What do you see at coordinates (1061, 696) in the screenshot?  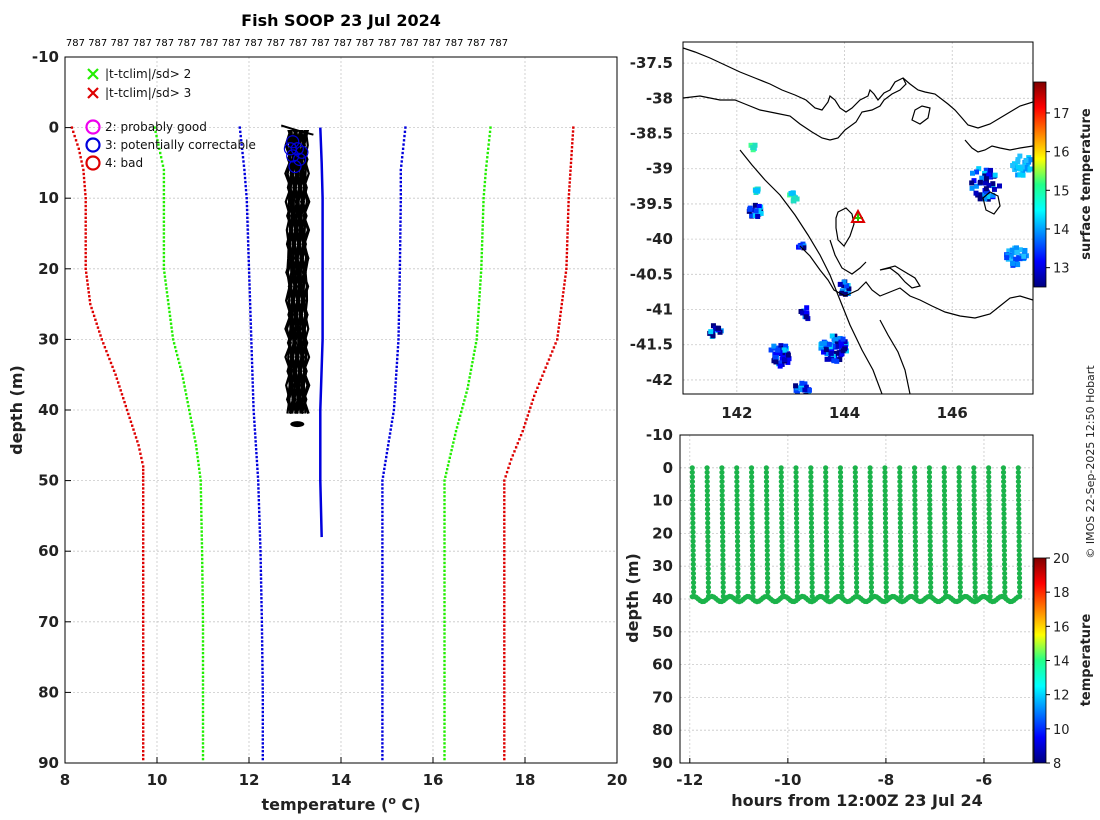 I see `timeseries-colorbar-tick-label: 12` at bounding box center [1061, 696].